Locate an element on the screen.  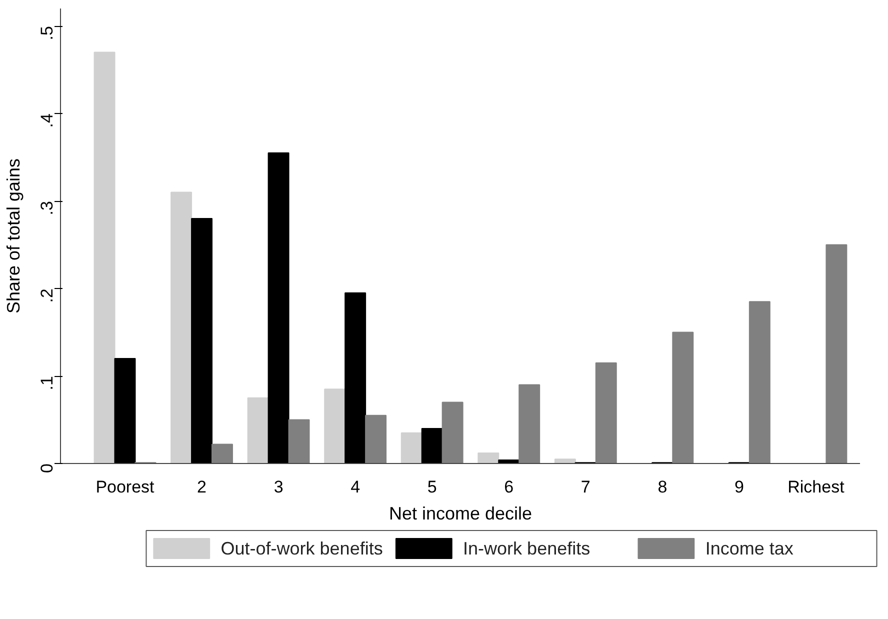
x-tick-label: Richest is located at coordinates (816, 487).